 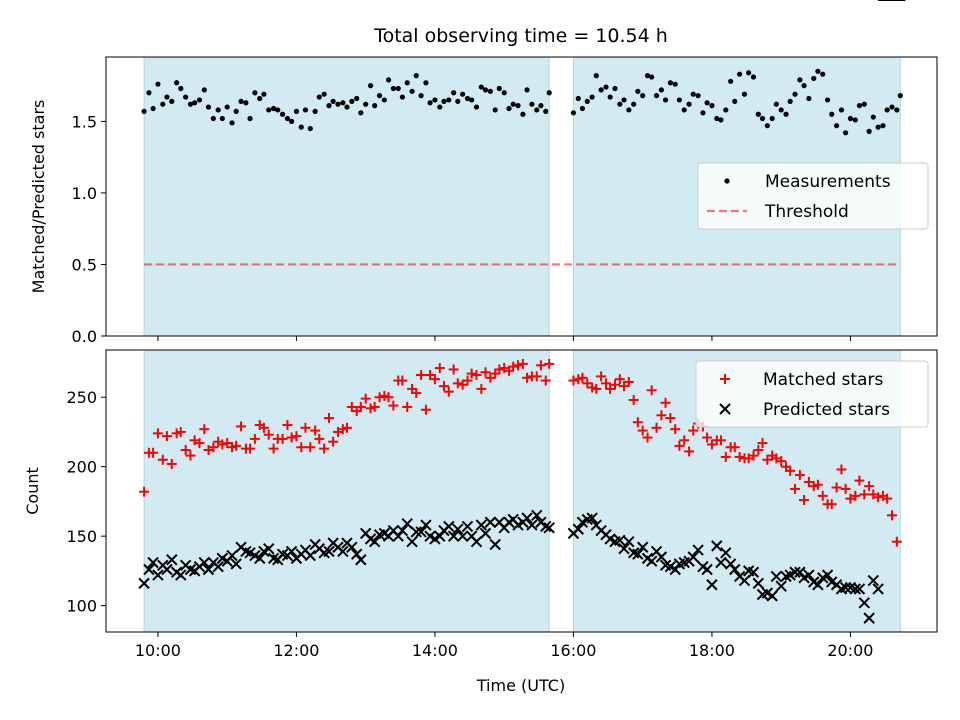 What do you see at coordinates (812, 394) in the screenshot?
I see `legend: Matched stars Predicted stars` at bounding box center [812, 394].